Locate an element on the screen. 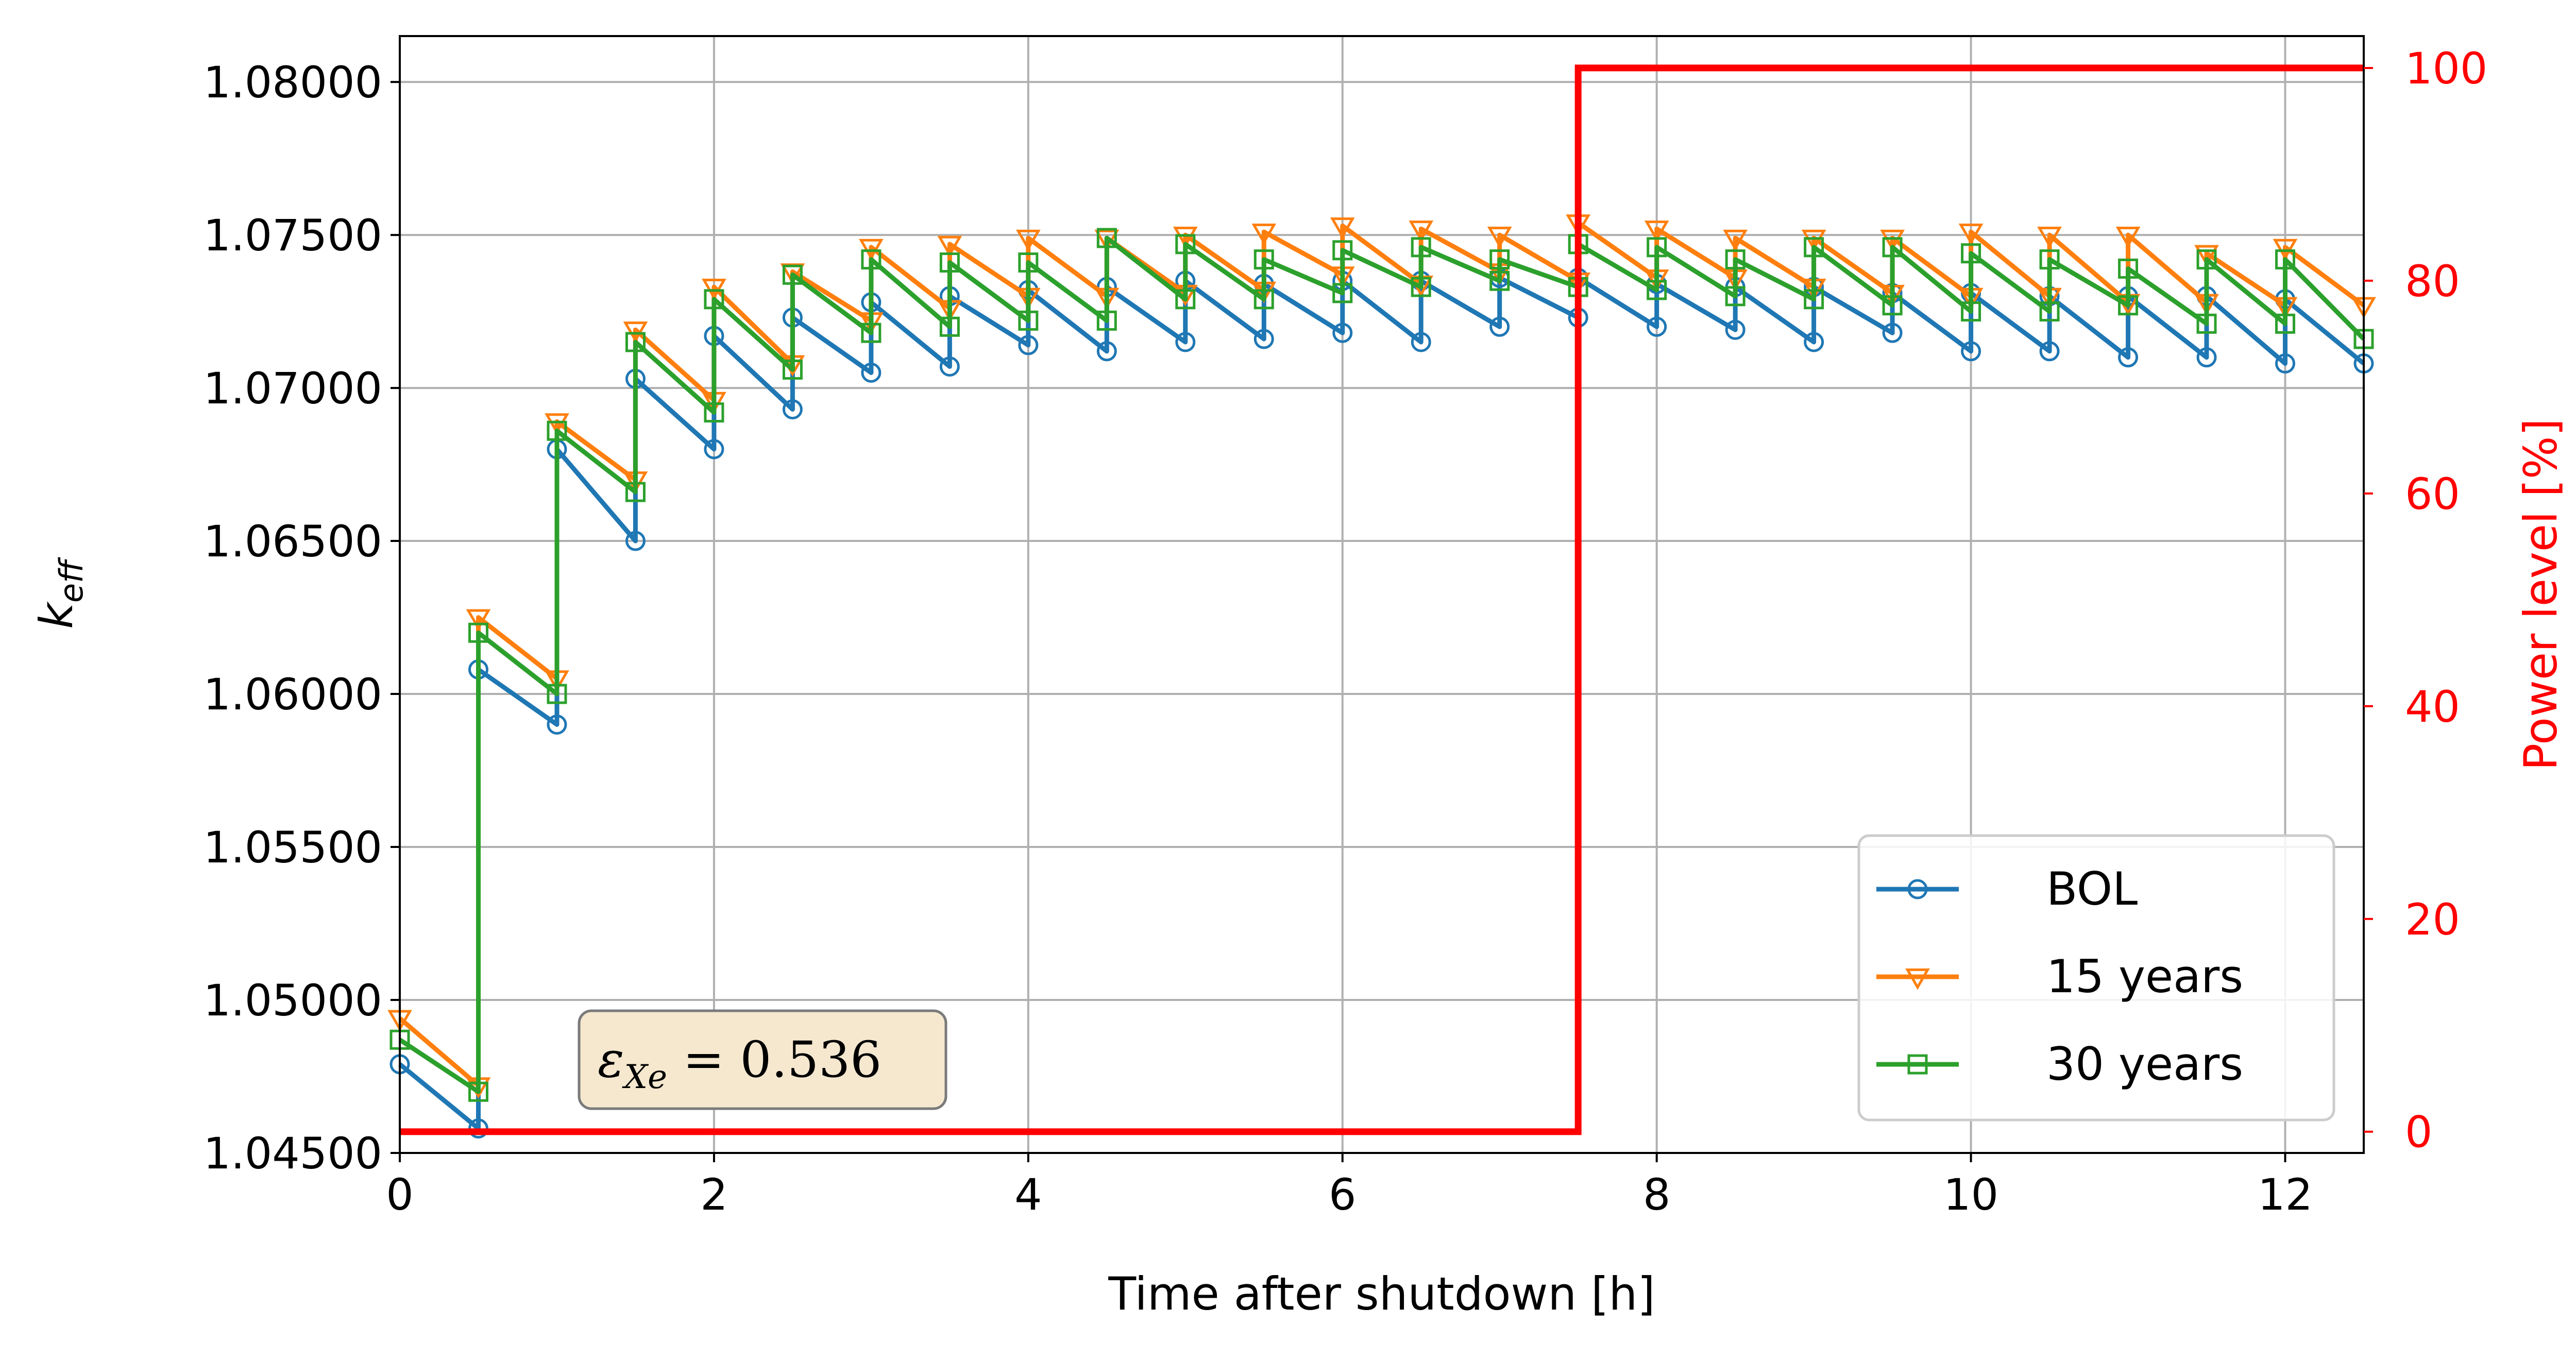 This screenshot has width=2576, height=1358. annotation-box is located at coordinates (762, 1059).